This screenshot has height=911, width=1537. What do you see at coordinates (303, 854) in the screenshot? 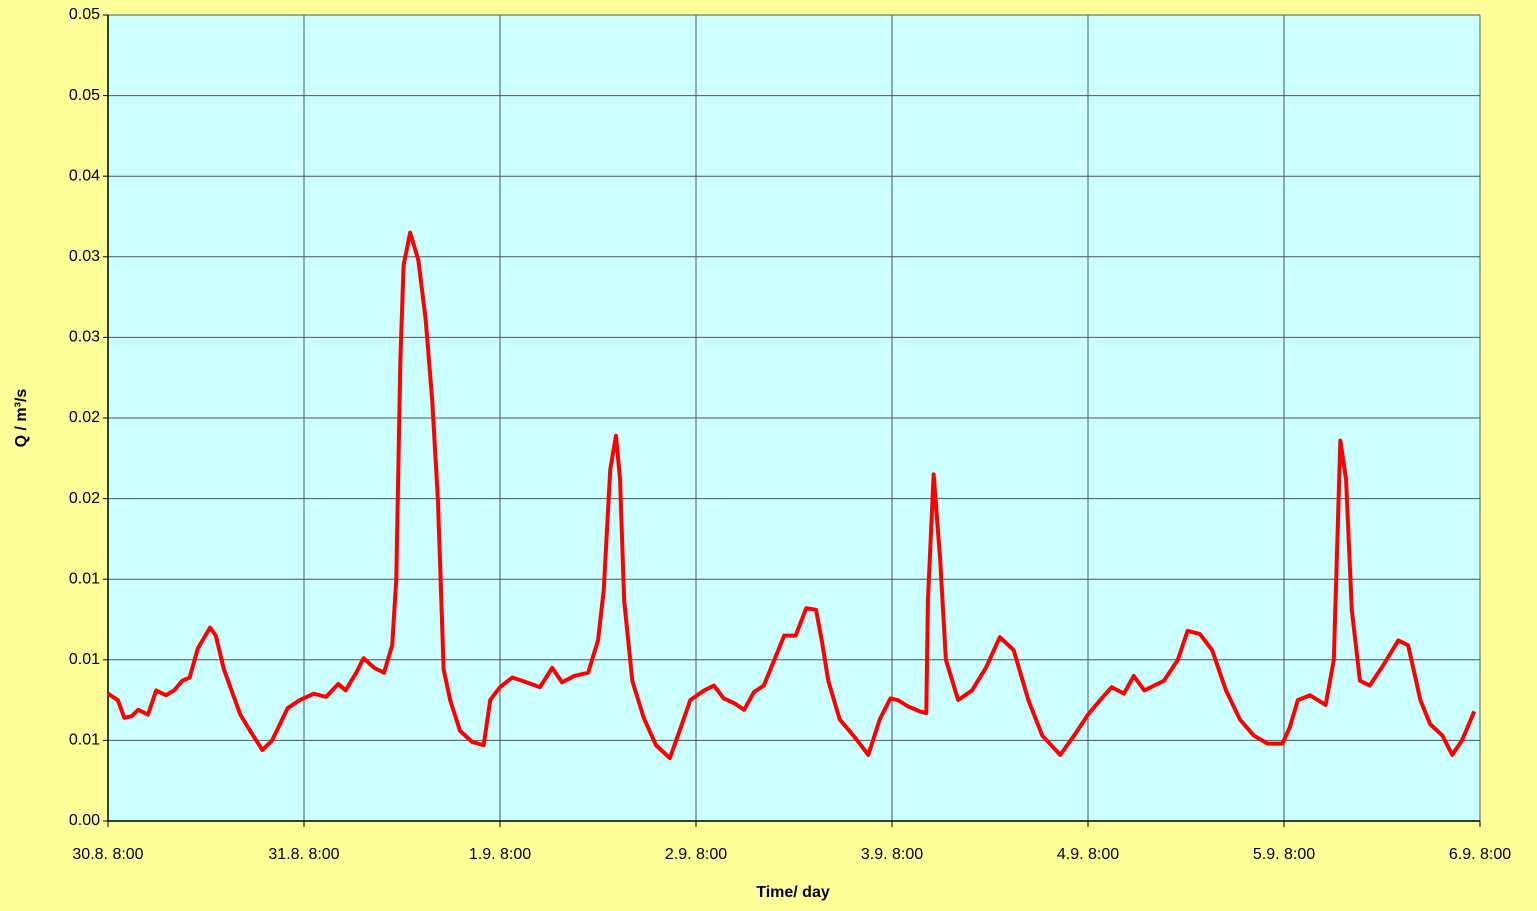
I see `x-tick-label: 31.8. 8:00` at bounding box center [303, 854].